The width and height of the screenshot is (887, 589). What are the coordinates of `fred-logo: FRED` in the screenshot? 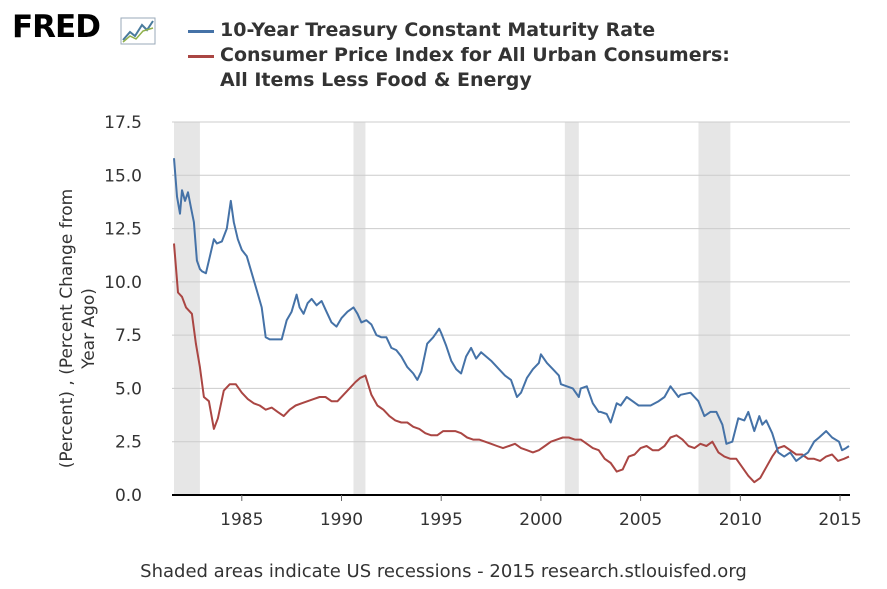 It's located at (87, 28).